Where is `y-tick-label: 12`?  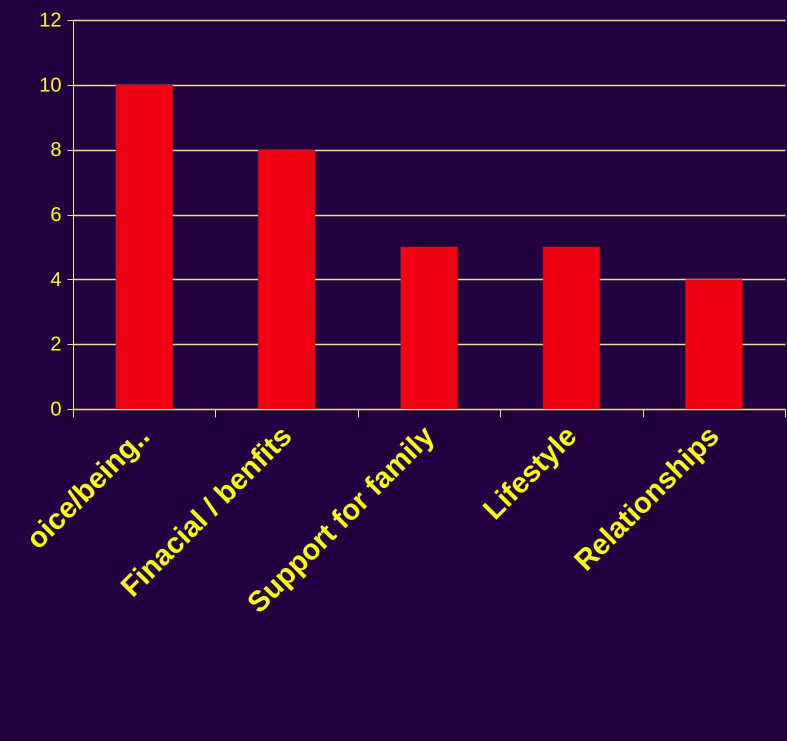 y-tick-label: 12 is located at coordinates (50, 21).